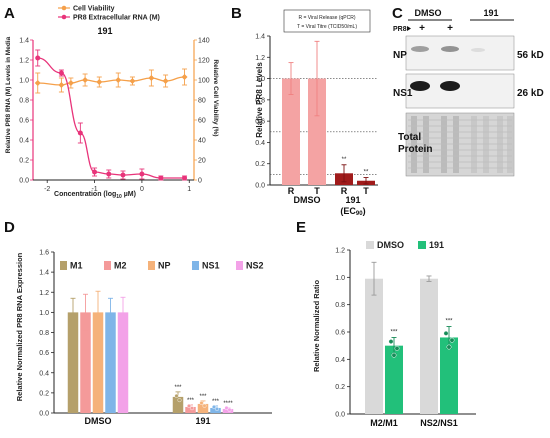 The image size is (550, 438). What do you see at coordinates (44, 273) in the screenshot?
I see `d-ytick-label: 1.4` at bounding box center [44, 273].